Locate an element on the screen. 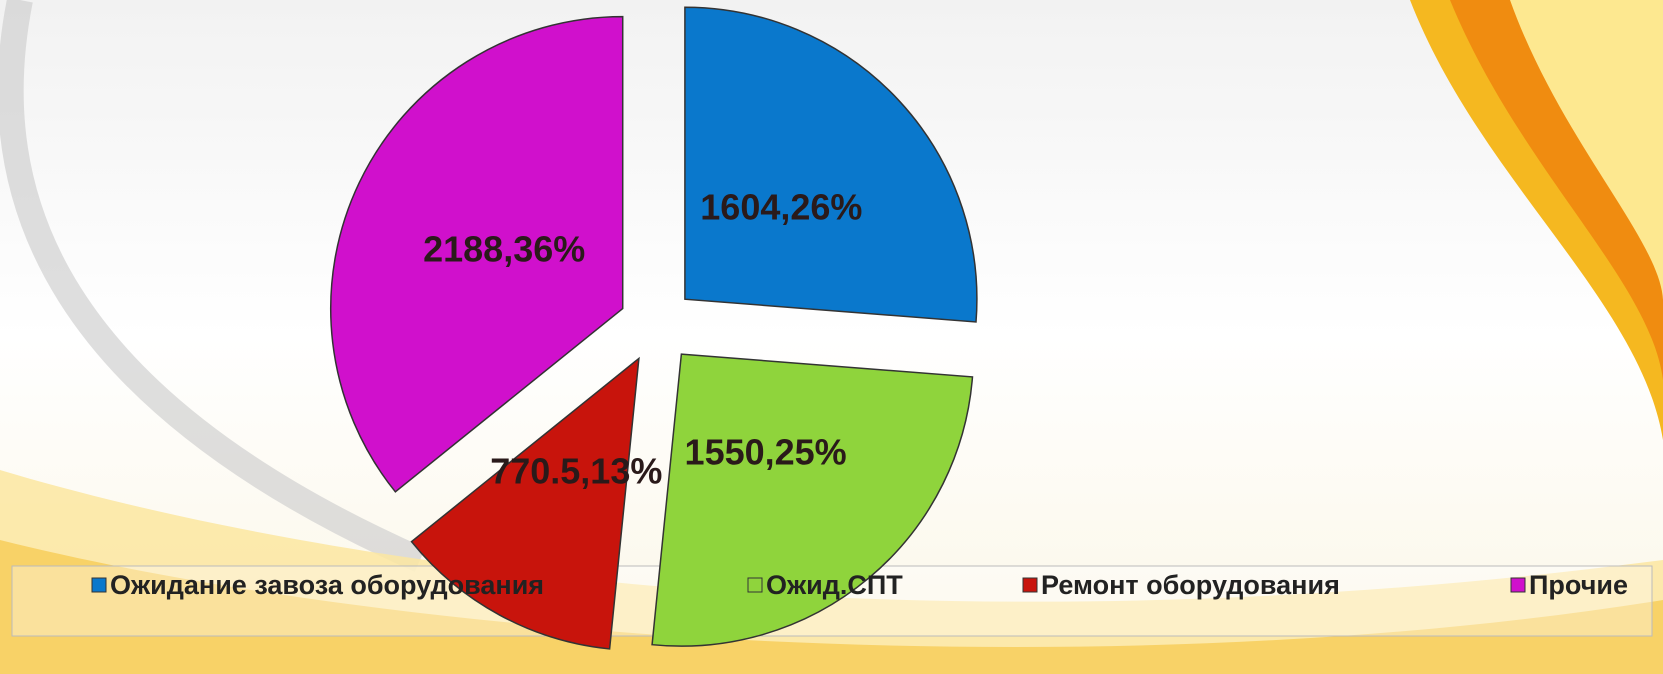  data-label: 1604,26% is located at coordinates (781, 206).